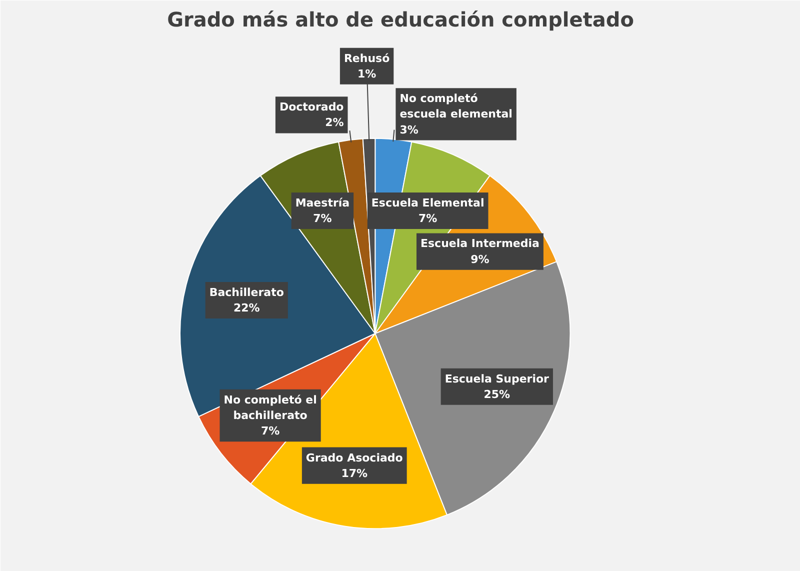  I want to click on slice-label: Escuela Elemental, so click(427, 203).